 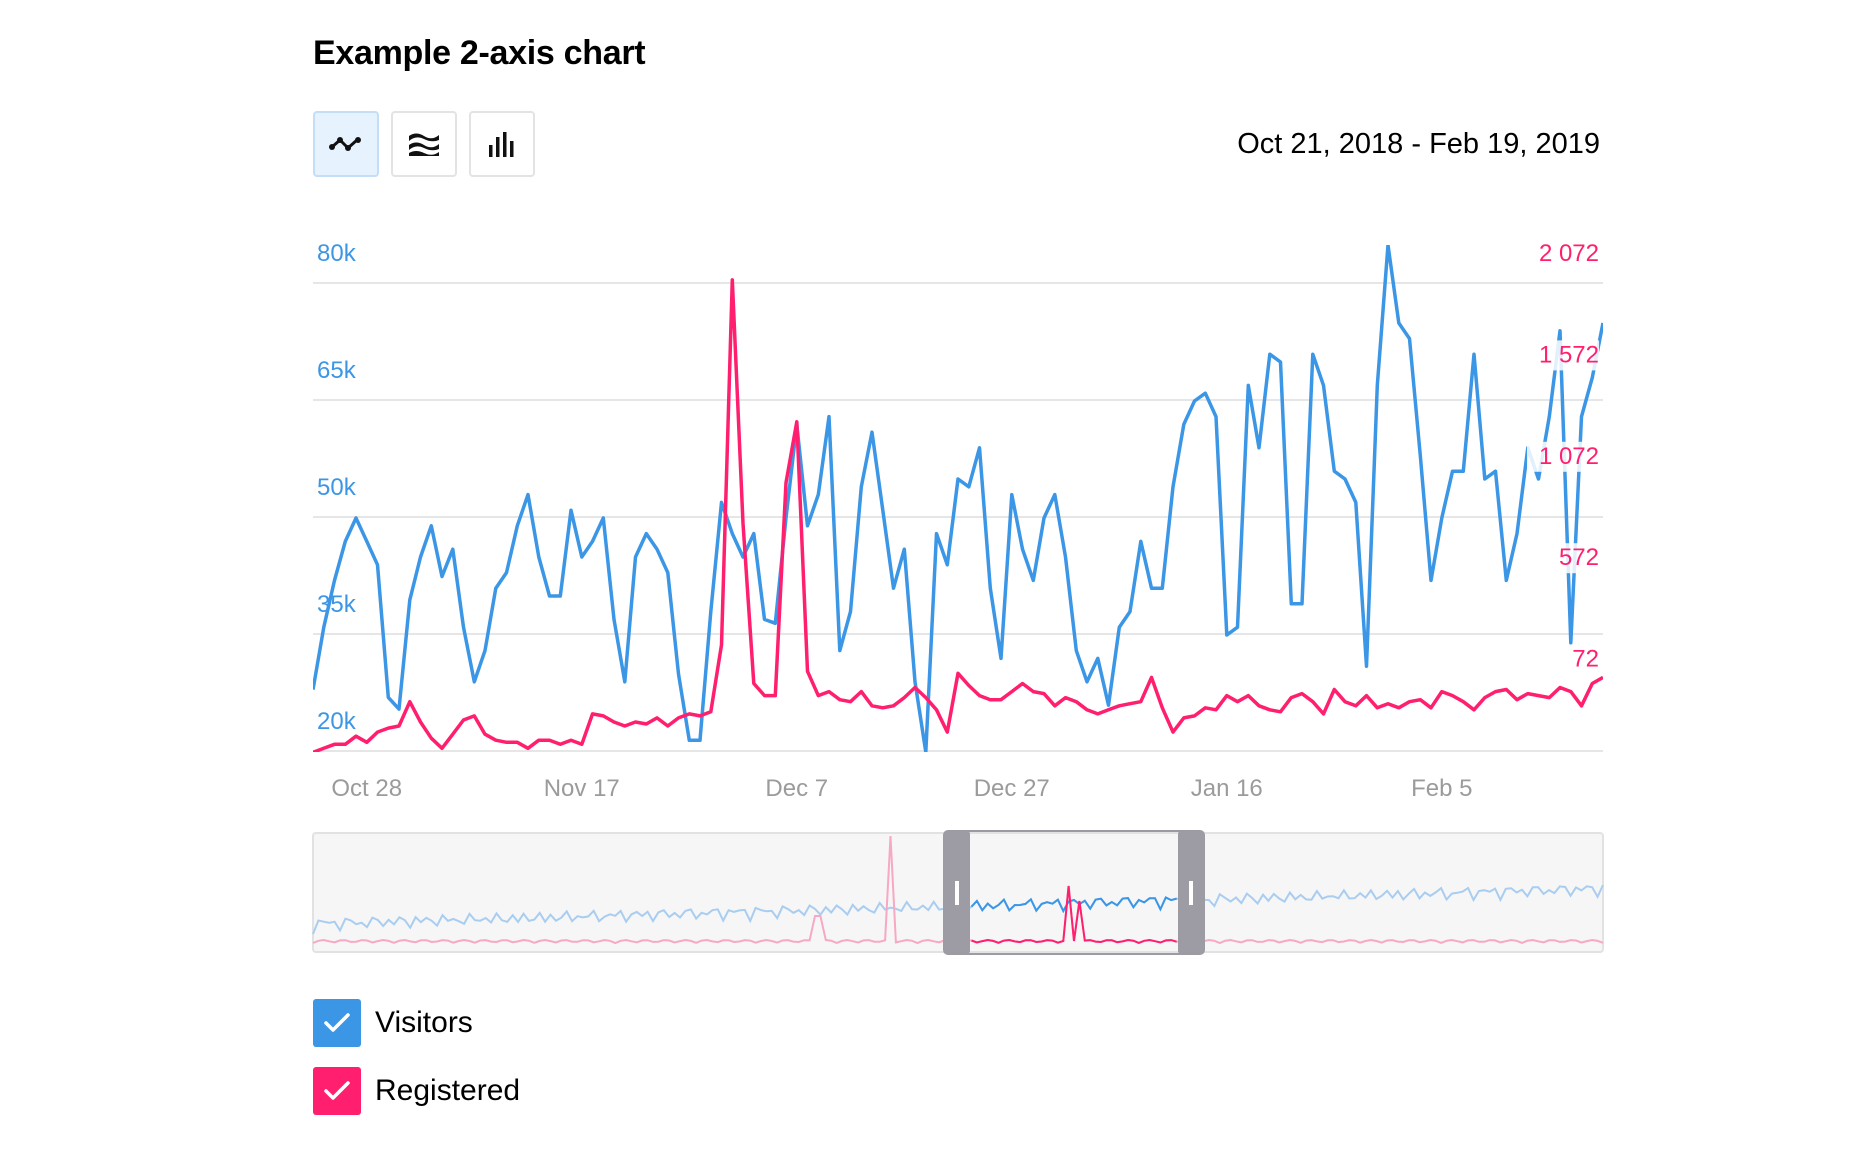 I want to click on y-left-tick-label: 65k, so click(x=337, y=370).